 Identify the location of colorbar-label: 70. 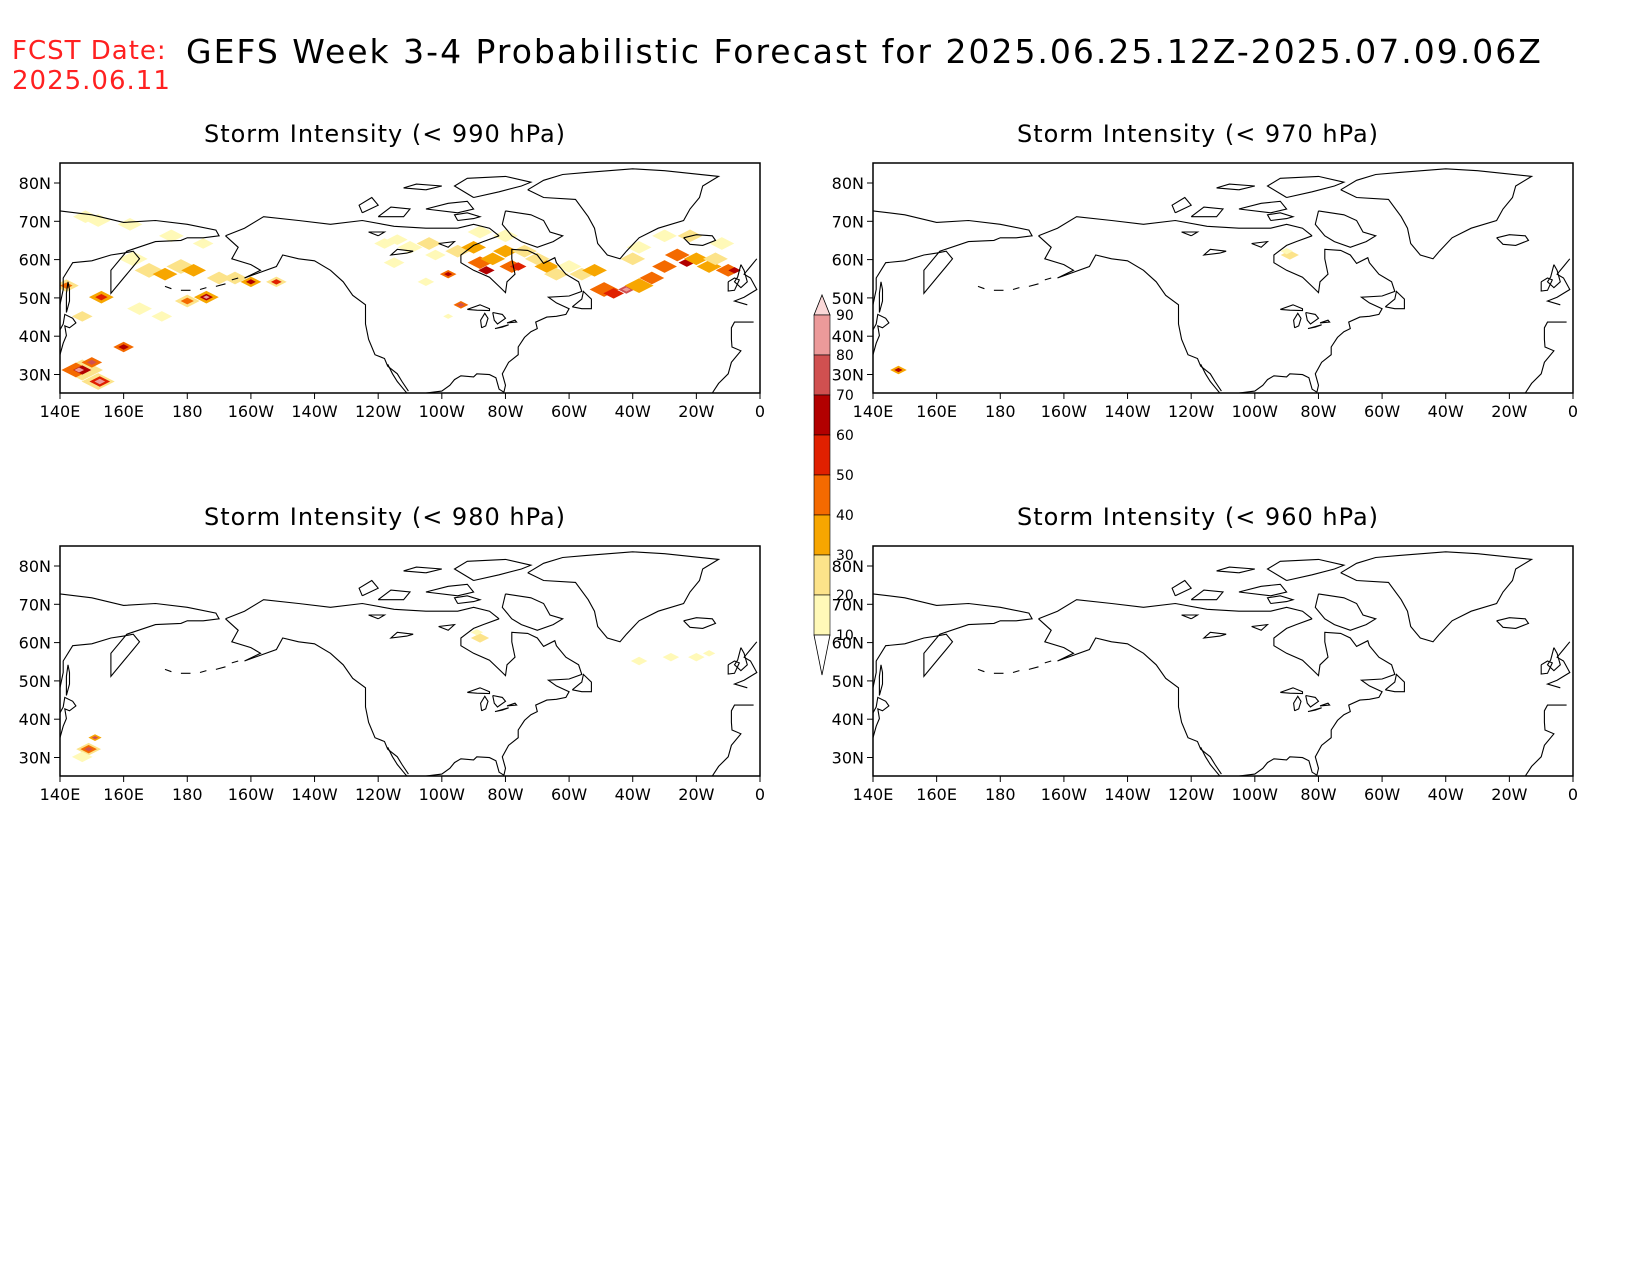
(845, 396).